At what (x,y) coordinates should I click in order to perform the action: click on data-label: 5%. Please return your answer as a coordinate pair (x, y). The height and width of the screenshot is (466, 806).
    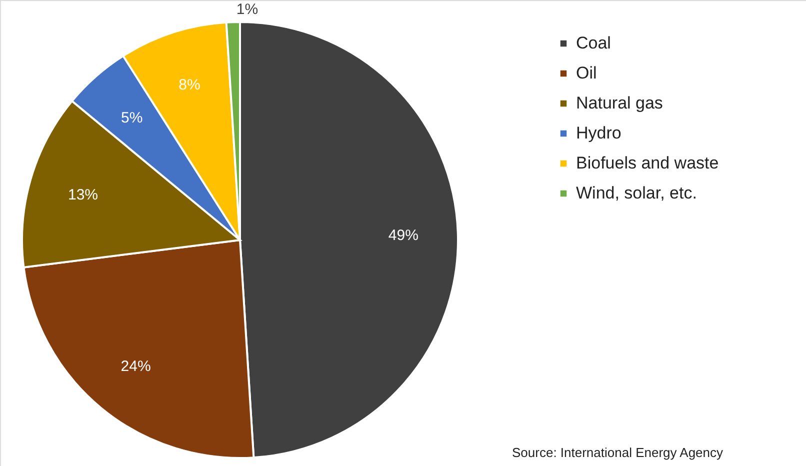
    Looking at the image, I should click on (132, 117).